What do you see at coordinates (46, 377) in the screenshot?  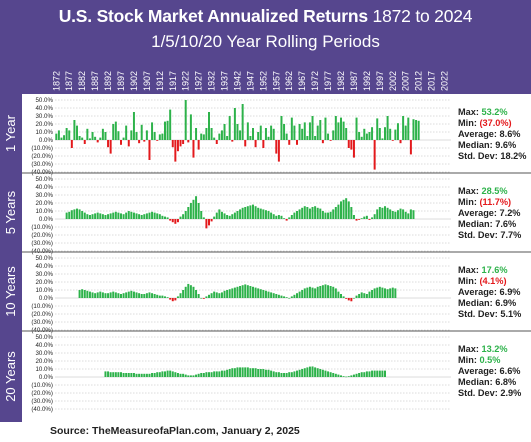 I see `y-tick-label: 0.0%` at bounding box center [46, 377].